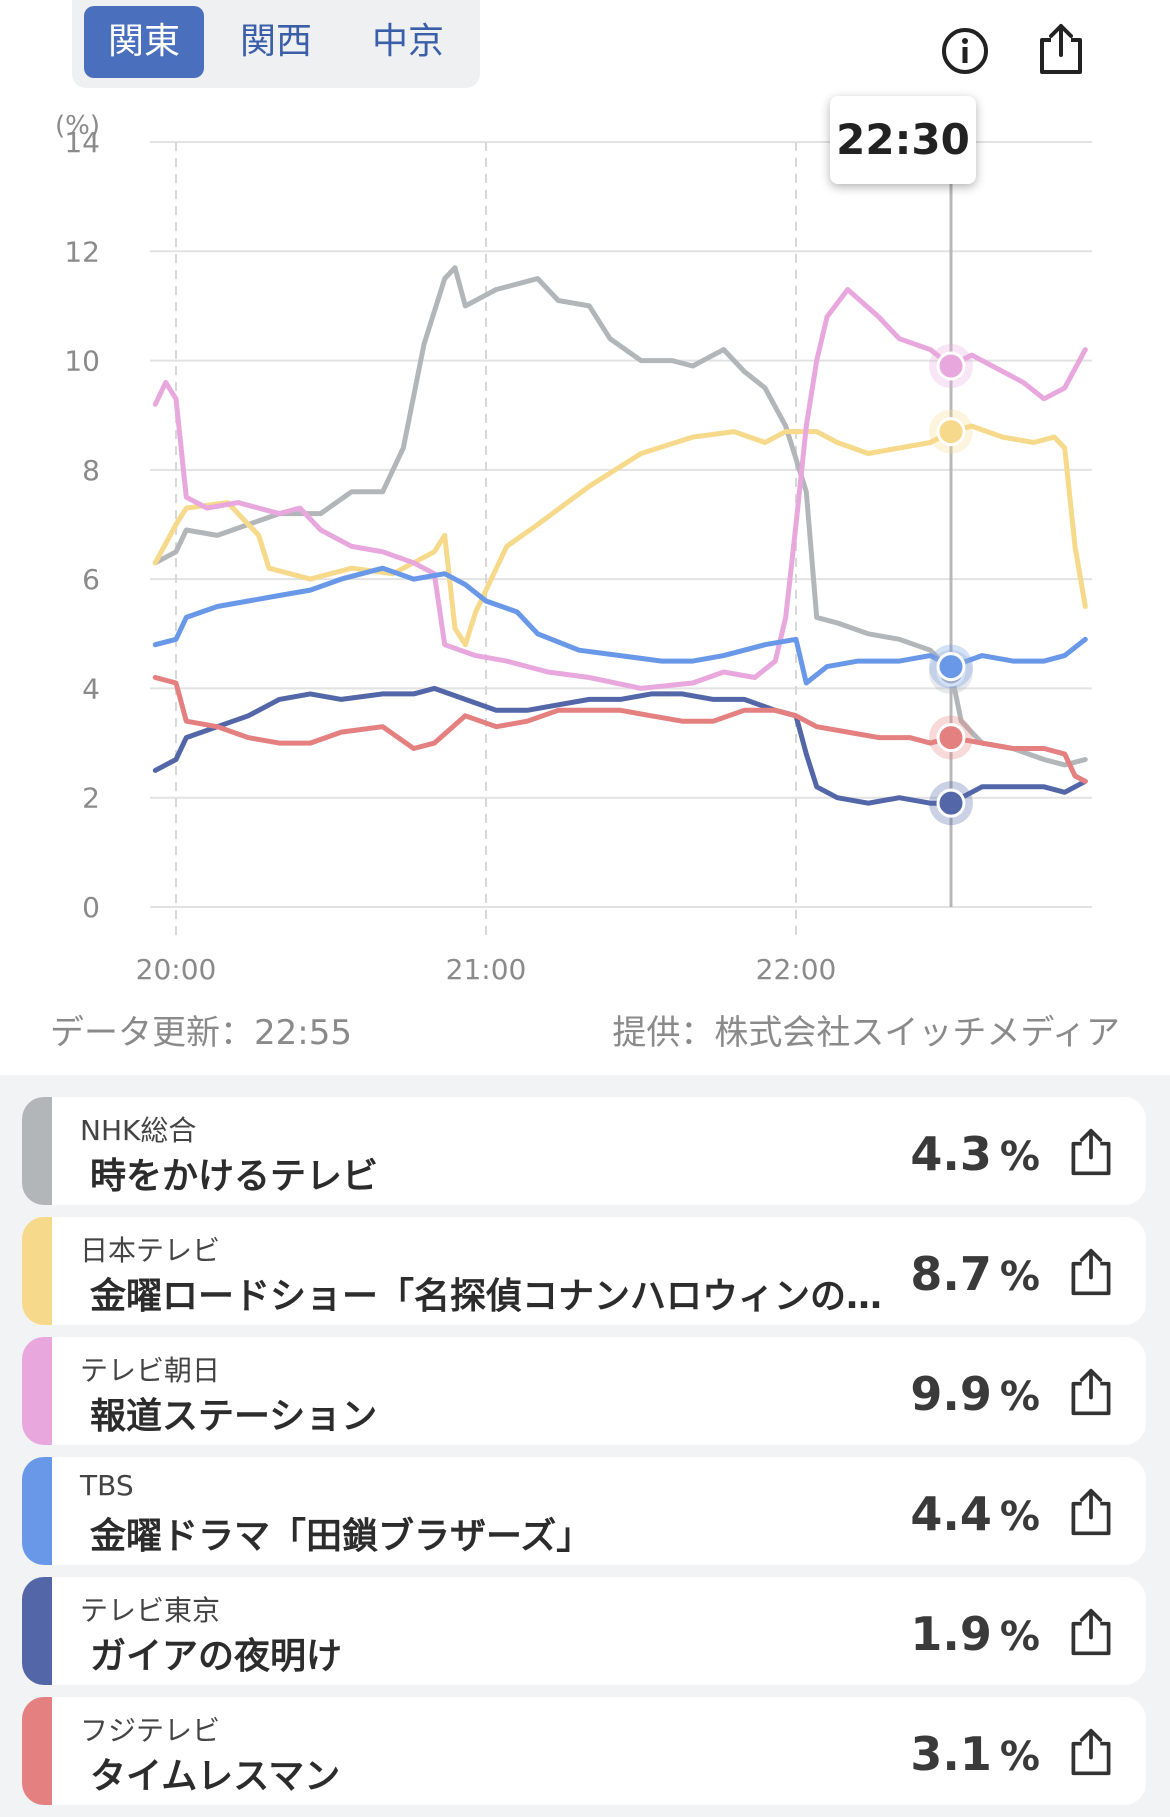 This screenshot has width=1170, height=1817. I want to click on info-icon, so click(965, 53).